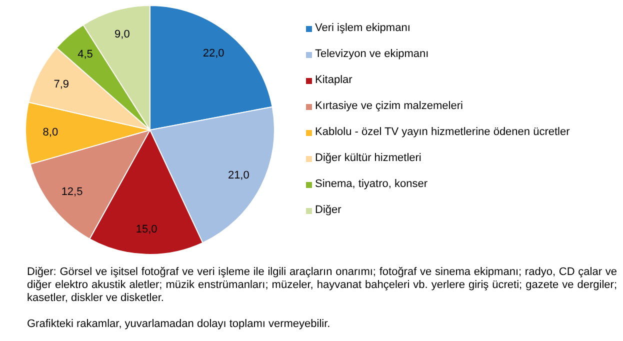 The height and width of the screenshot is (341, 623). I want to click on data-label: 15,0, so click(147, 230).